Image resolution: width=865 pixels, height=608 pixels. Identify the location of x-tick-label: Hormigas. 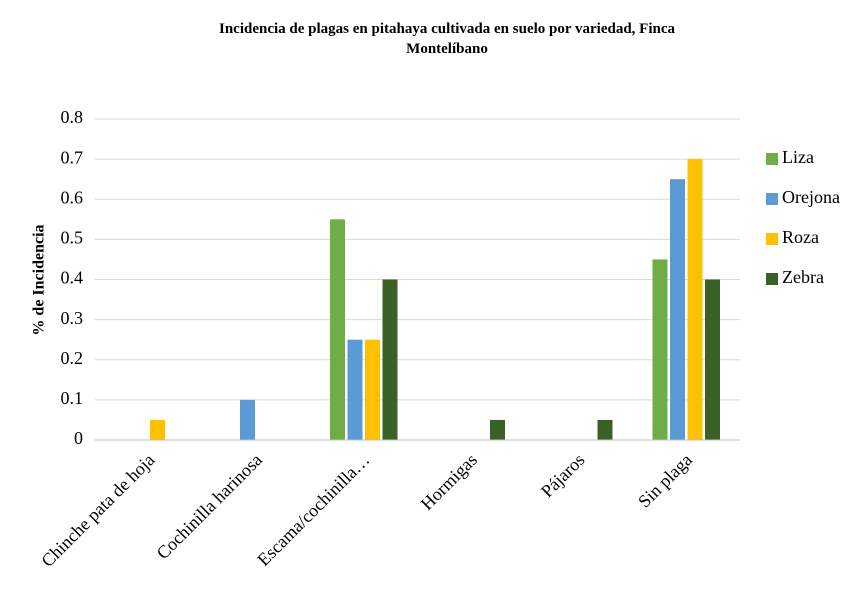
(449, 482).